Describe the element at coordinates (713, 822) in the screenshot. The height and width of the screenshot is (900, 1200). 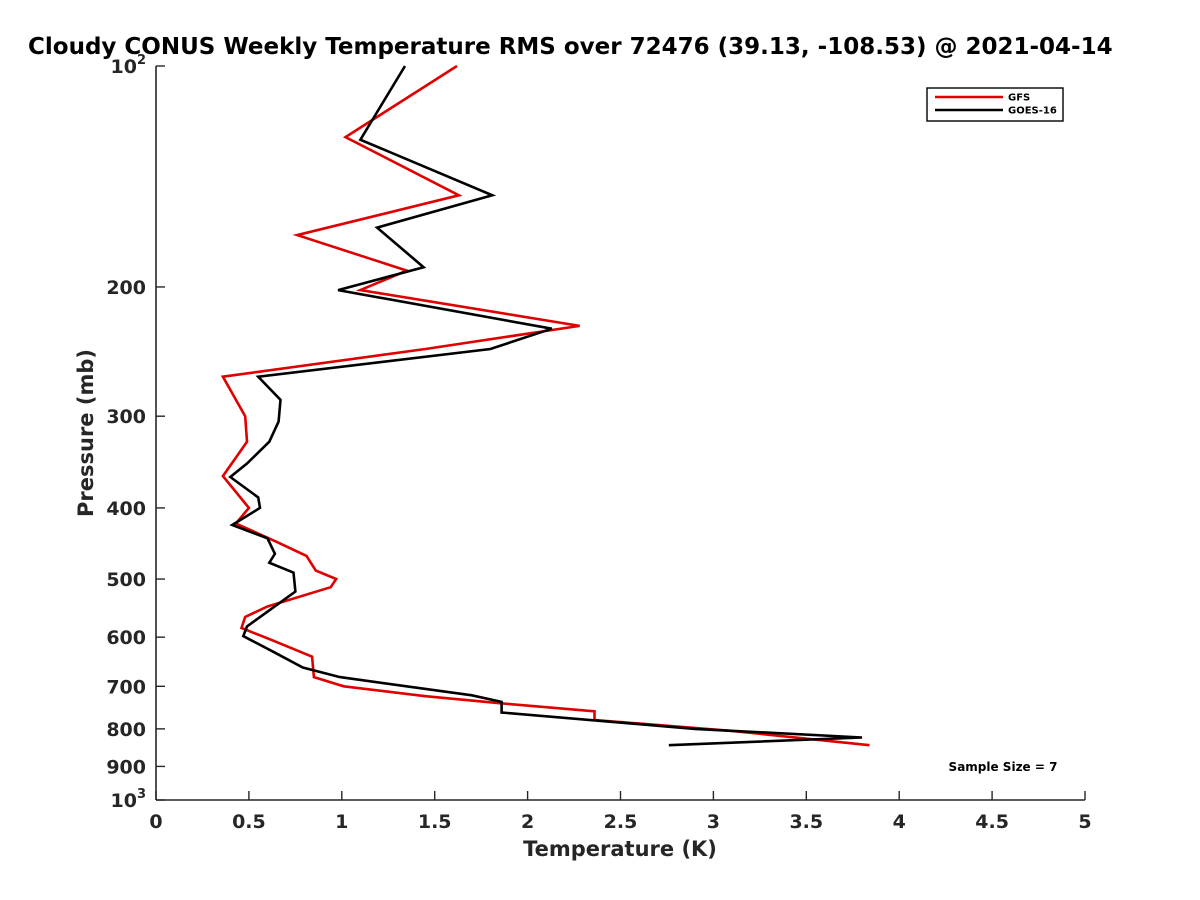
I see `x-tick-label: 3` at that location.